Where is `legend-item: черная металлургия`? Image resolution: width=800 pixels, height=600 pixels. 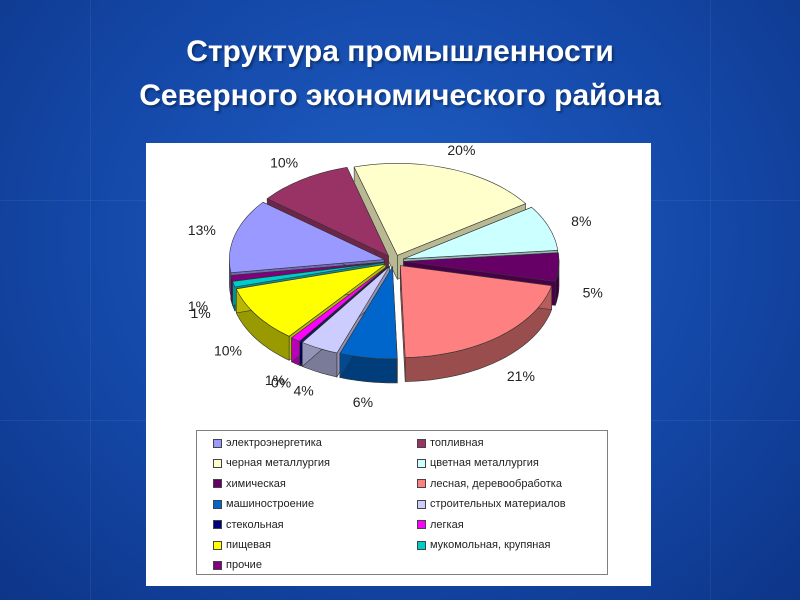 legend-item: черная металлургия is located at coordinates (271, 463).